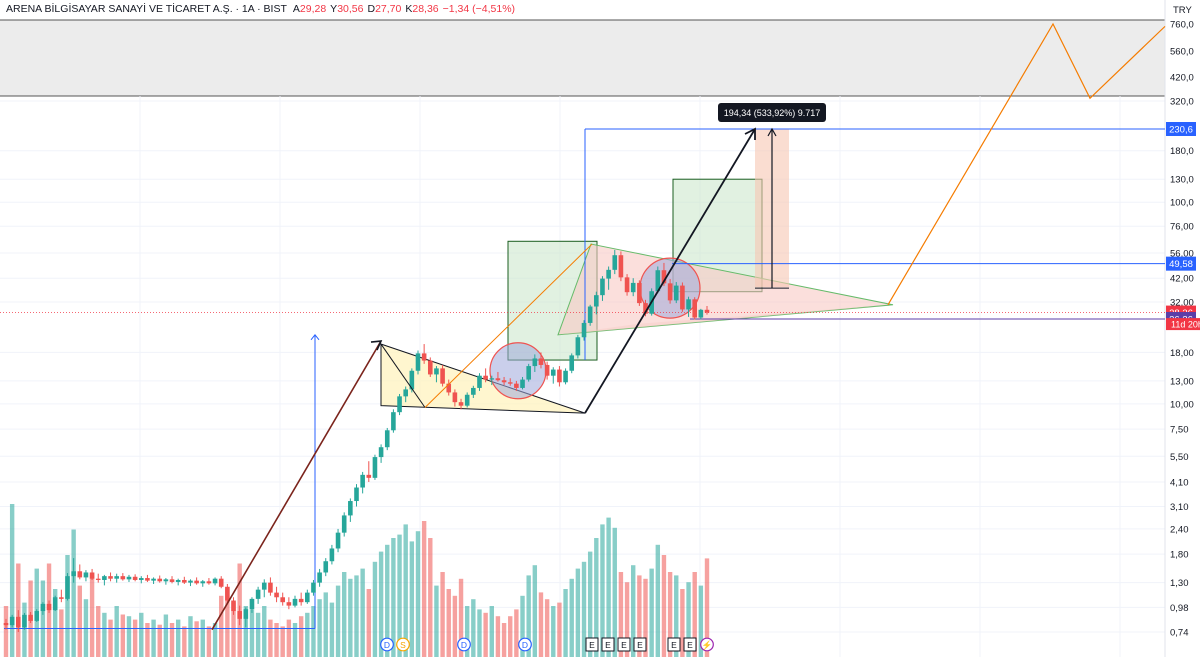 This screenshot has height=662, width=1200. What do you see at coordinates (725, 289) in the screenshot?
I see `symmetrical-triangle` at bounding box center [725, 289].